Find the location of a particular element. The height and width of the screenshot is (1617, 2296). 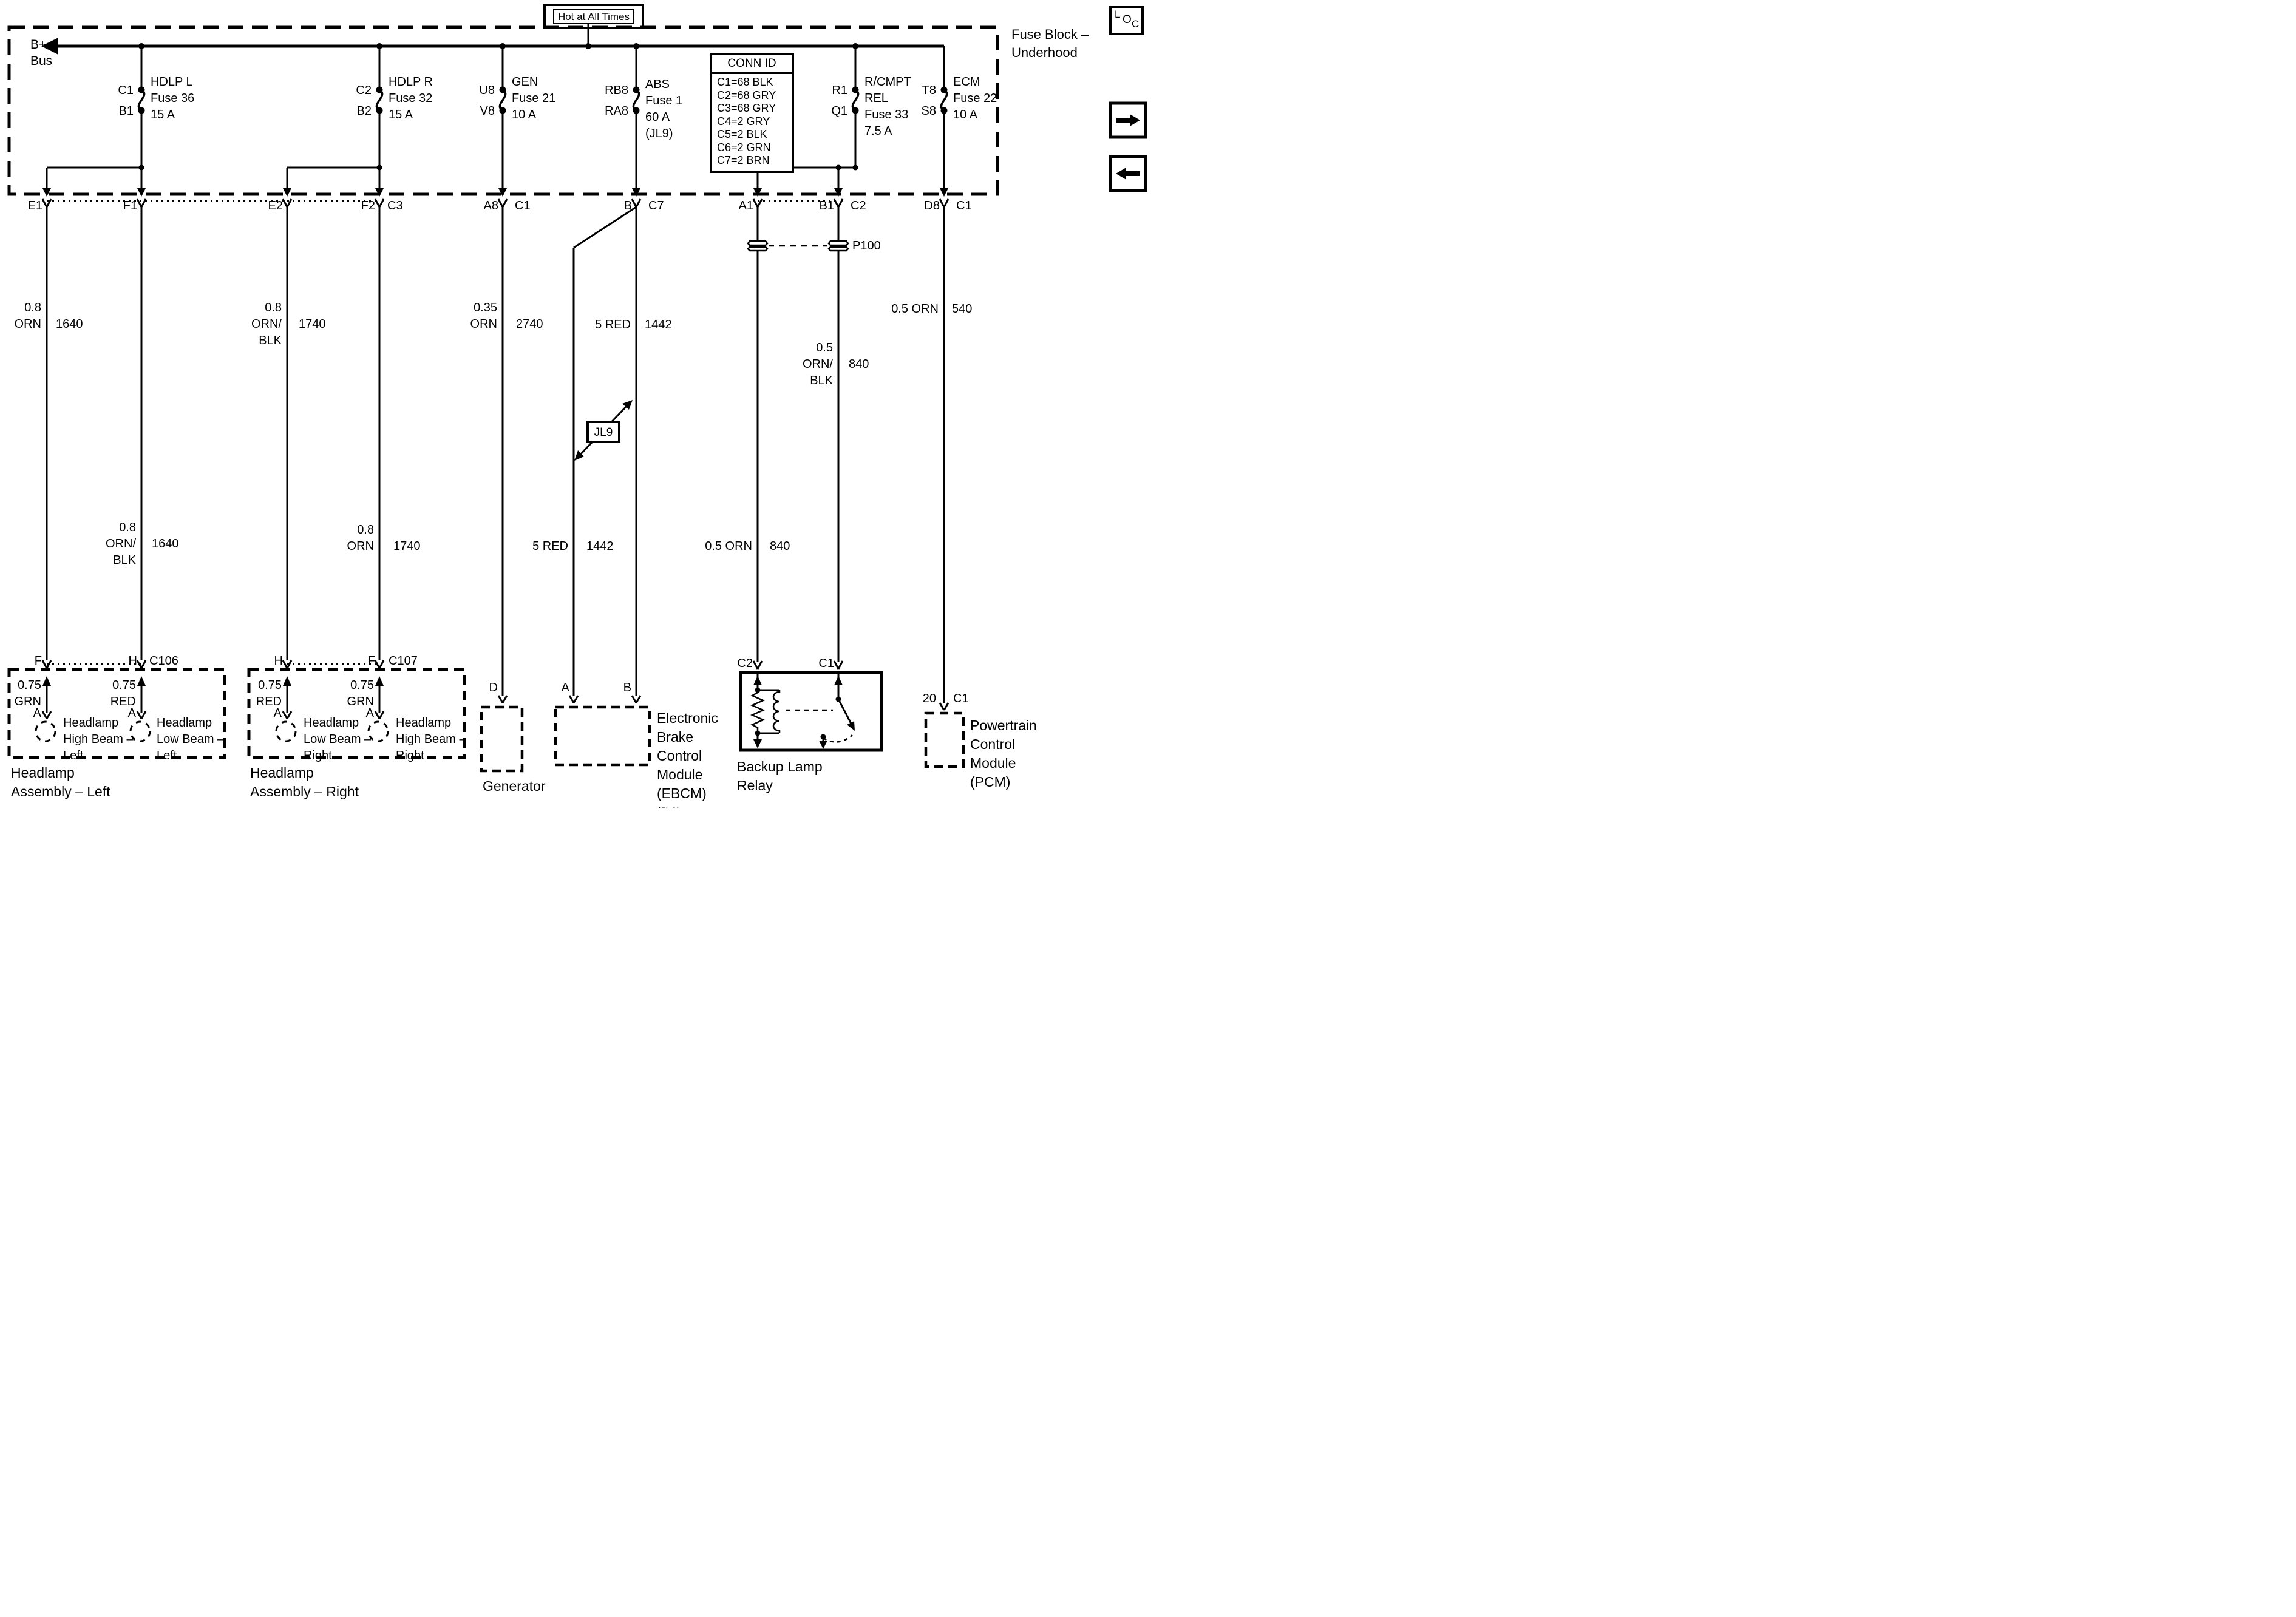

conn-id-title: CONN ID is located at coordinates (752, 64).